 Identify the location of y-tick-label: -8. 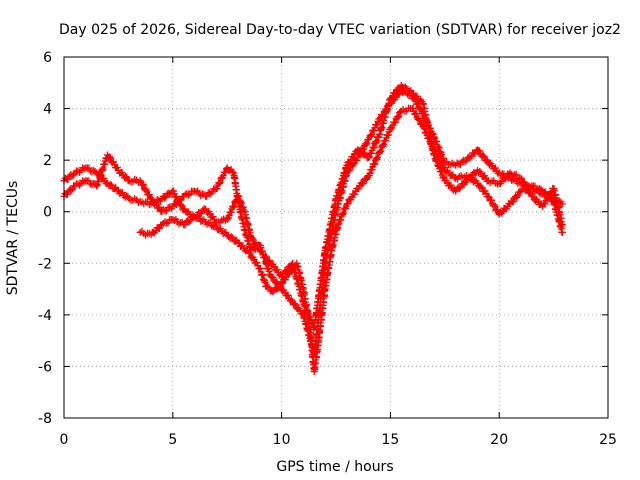
(45, 419).